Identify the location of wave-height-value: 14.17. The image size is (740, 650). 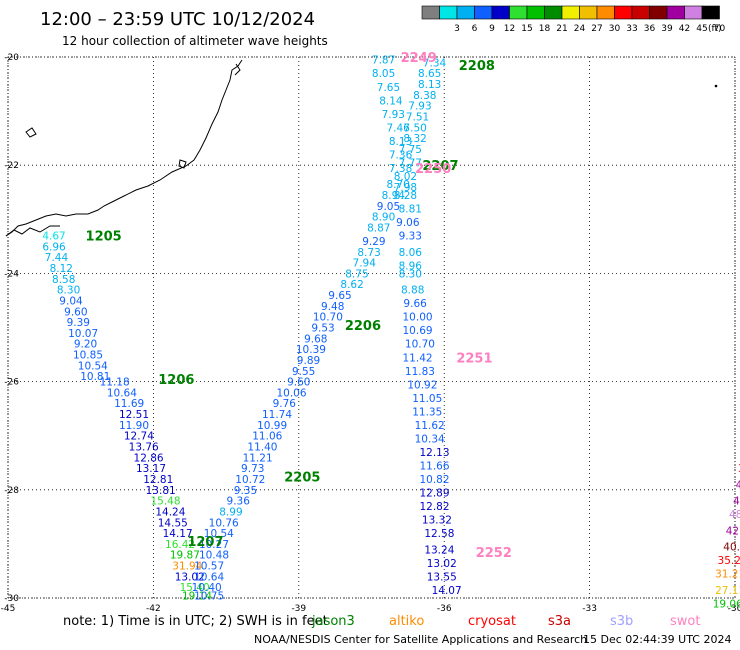
(178, 534).